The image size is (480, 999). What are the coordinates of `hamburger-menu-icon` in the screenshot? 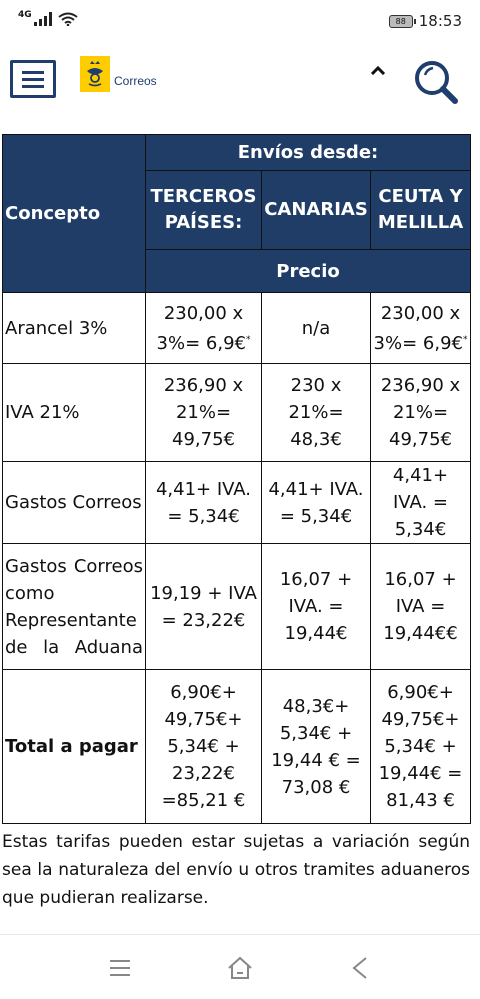 It's located at (33, 79).